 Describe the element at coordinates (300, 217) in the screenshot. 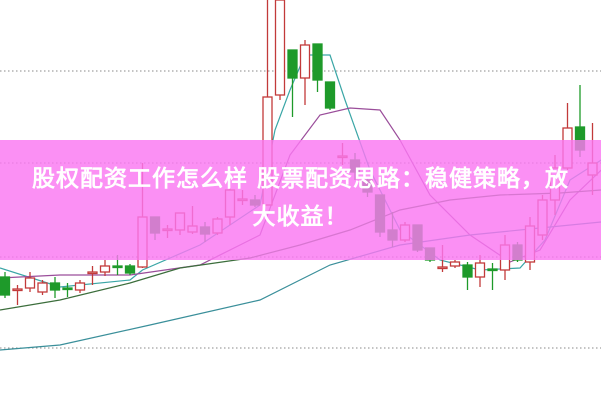

I see `title-line-2: 大收益！` at that location.